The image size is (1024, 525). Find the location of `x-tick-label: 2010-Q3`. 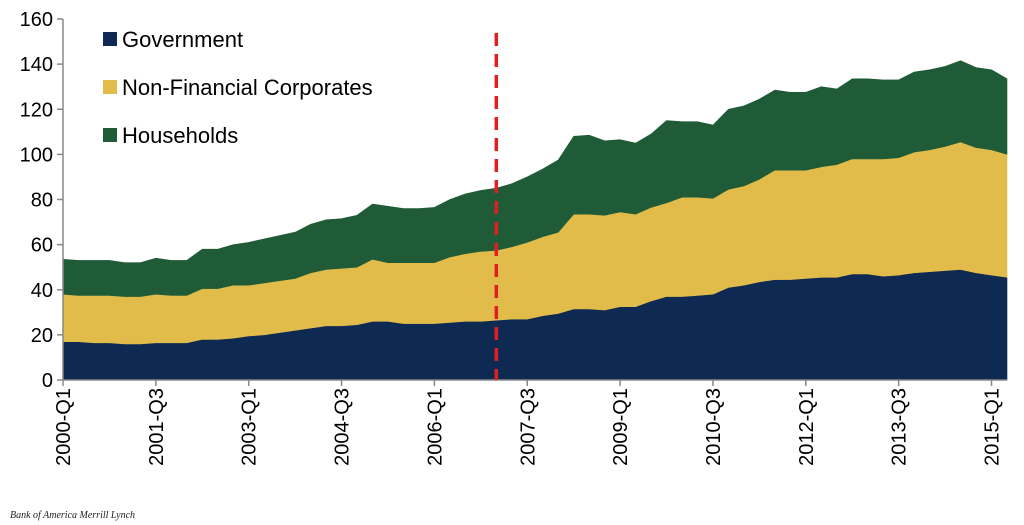

x-tick-label: 2010-Q3 is located at coordinates (714, 427).